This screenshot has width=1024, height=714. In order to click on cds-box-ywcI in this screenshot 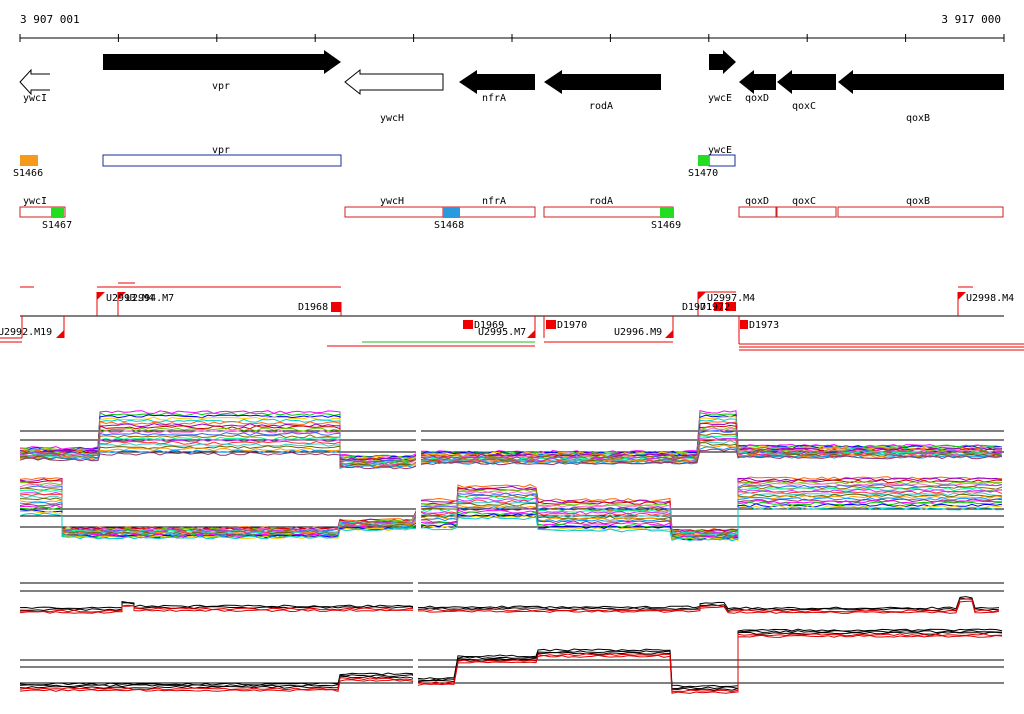, I will do `click(42, 212)`.